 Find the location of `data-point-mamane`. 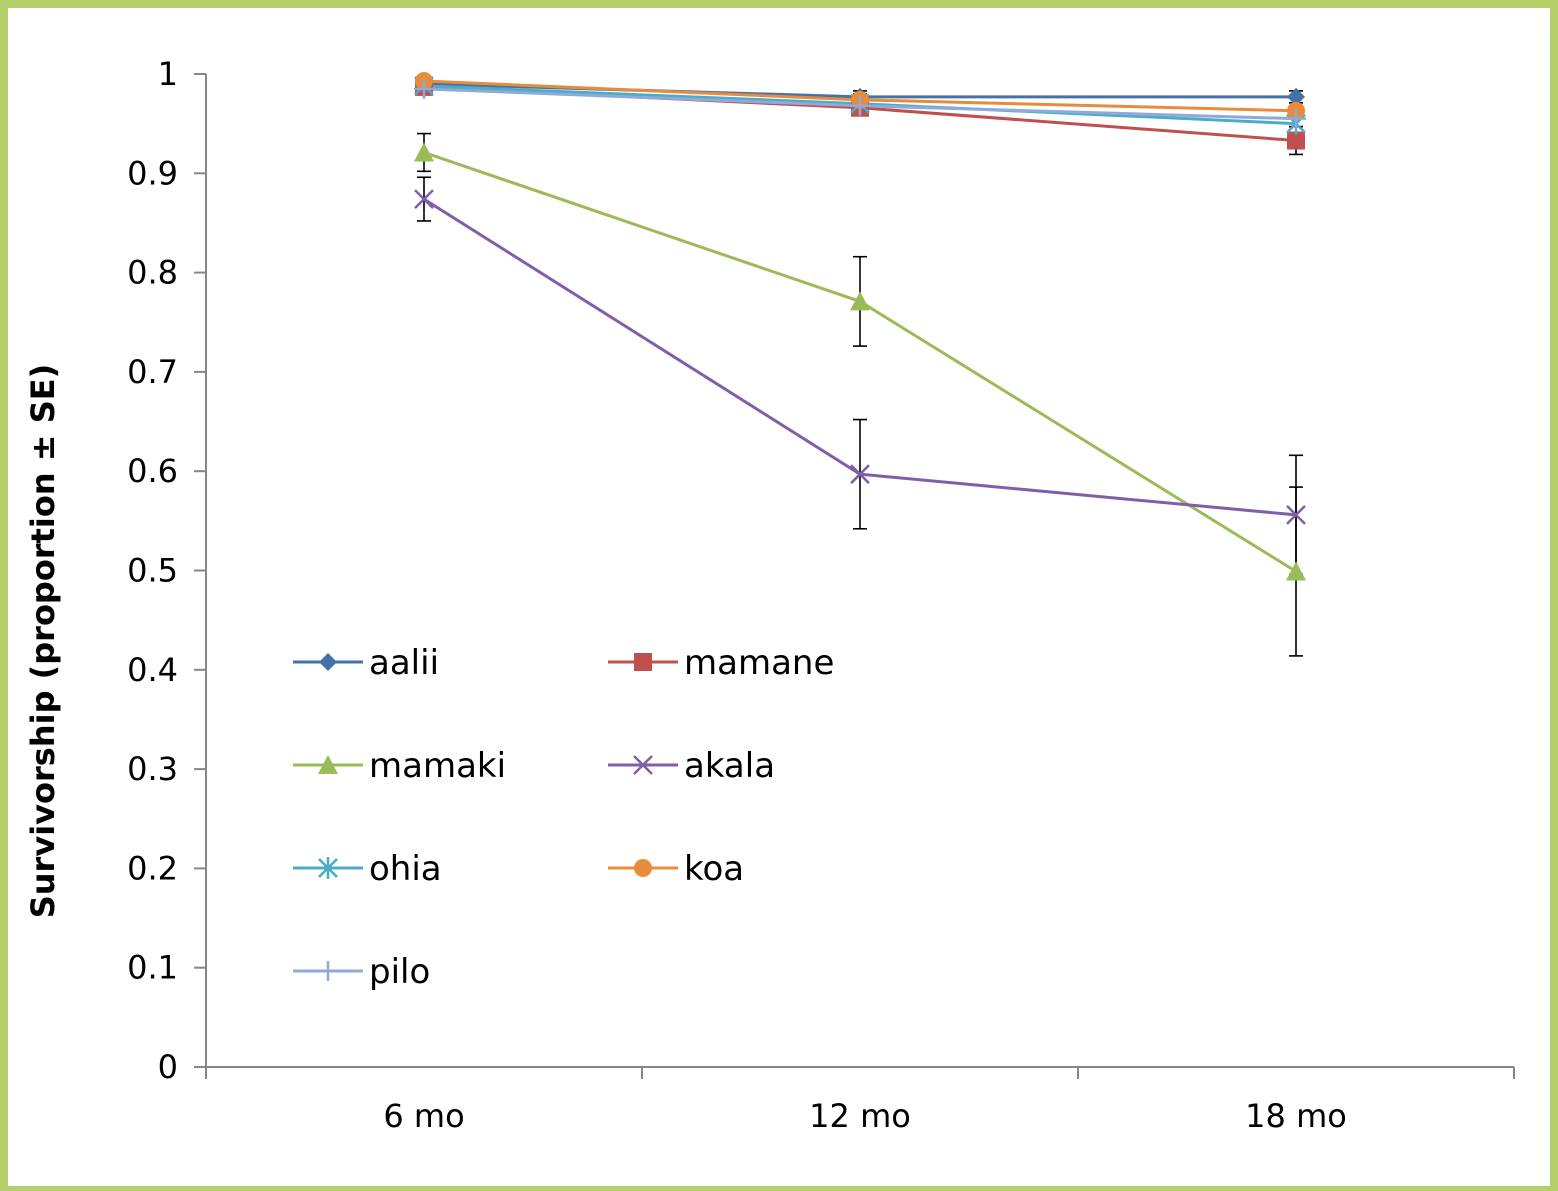

data-point-mamane is located at coordinates (1296, 140).